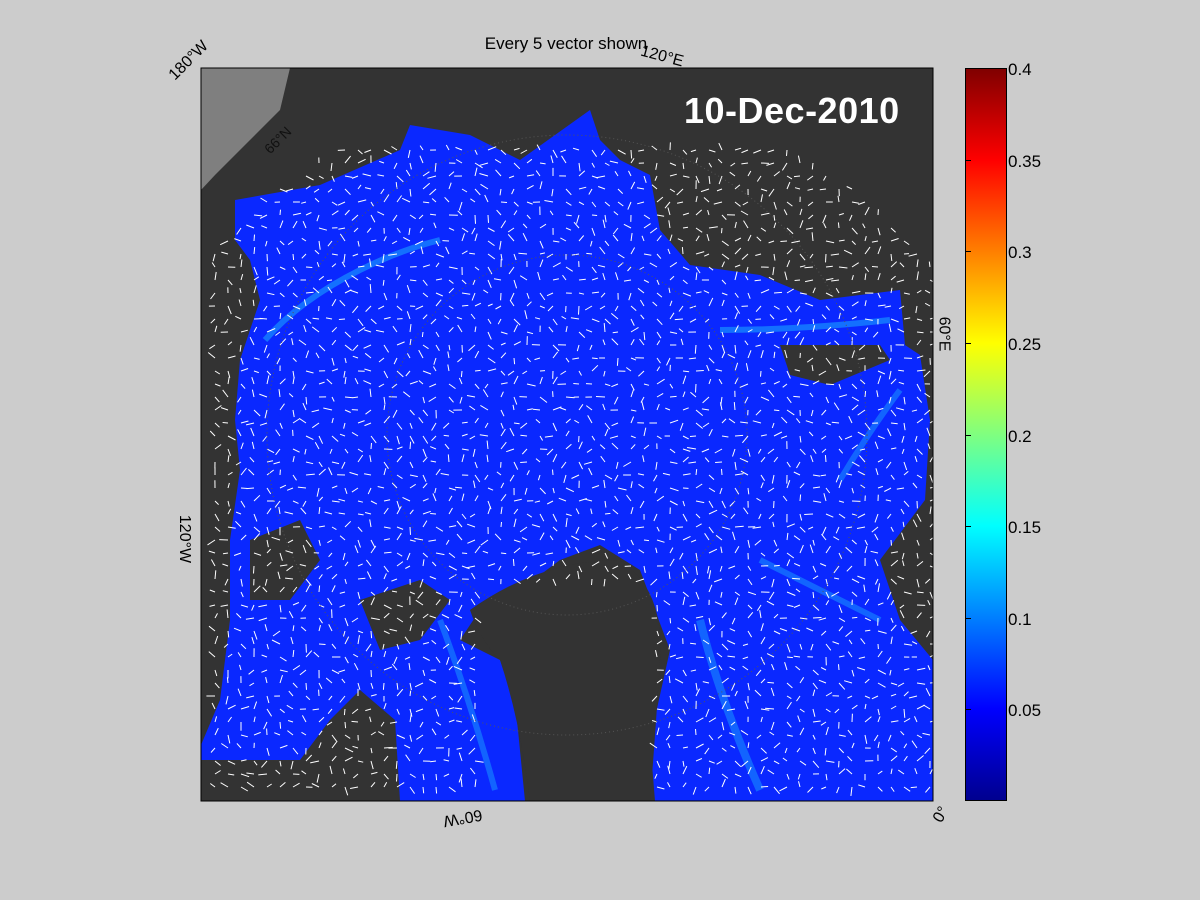  What do you see at coordinates (1020, 69) in the screenshot?
I see `colorbar-tick-label: 0.4` at bounding box center [1020, 69].